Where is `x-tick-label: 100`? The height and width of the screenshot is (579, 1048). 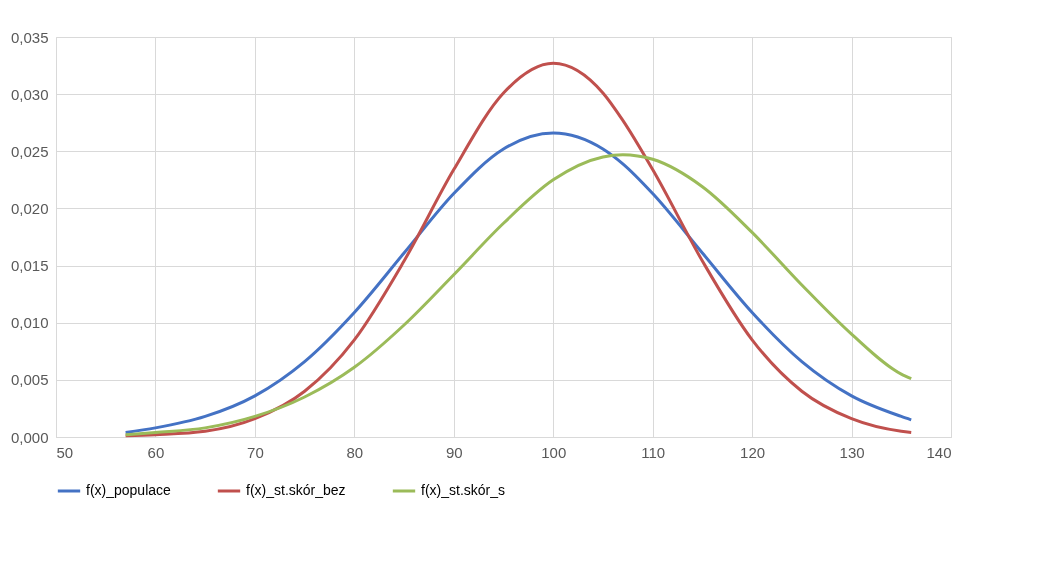 x-tick-label: 100 is located at coordinates (554, 452).